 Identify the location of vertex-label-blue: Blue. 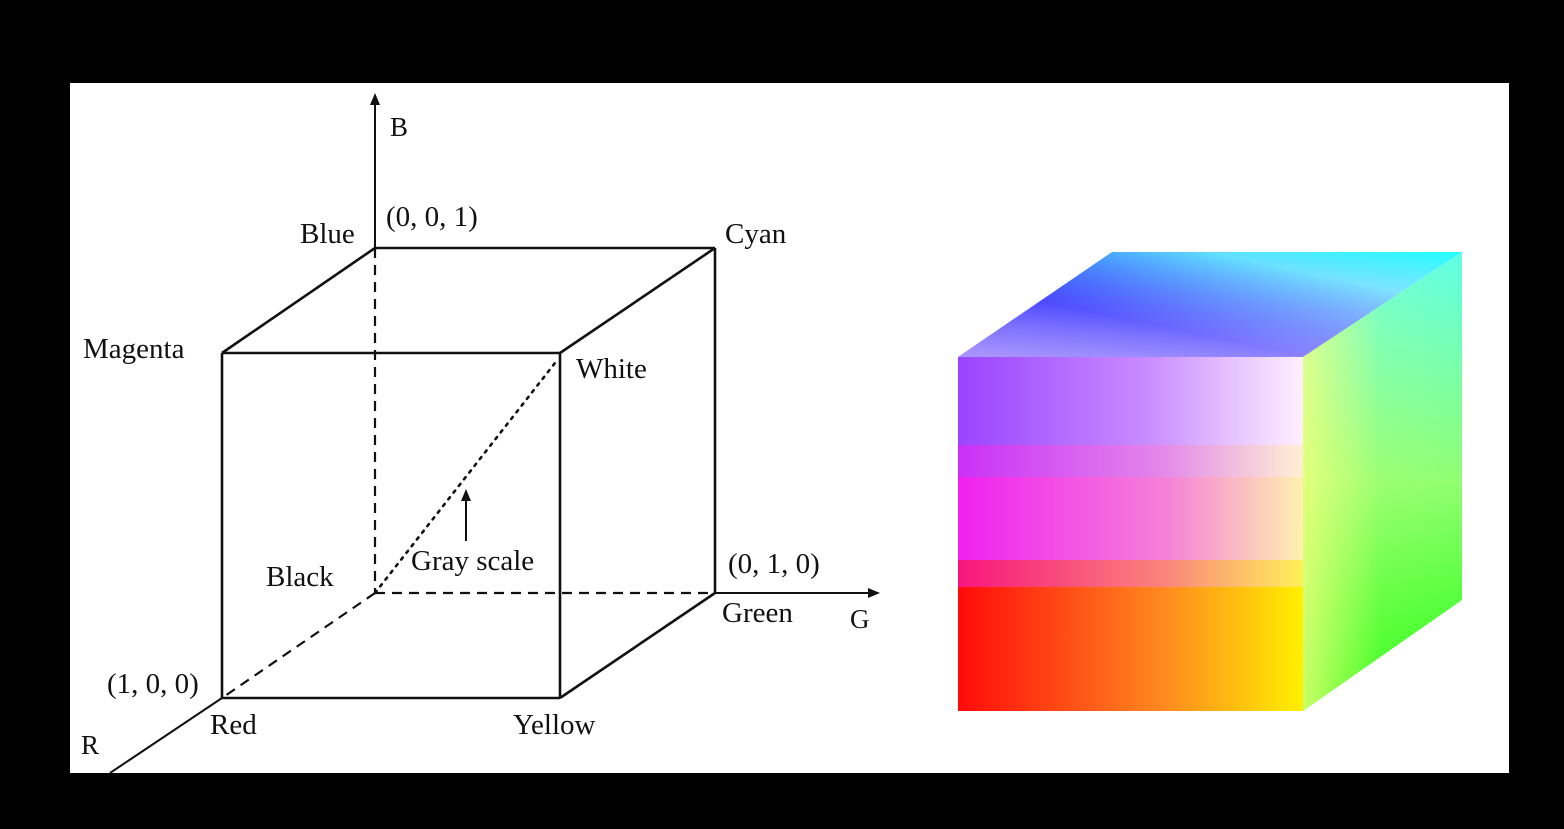
(327, 234).